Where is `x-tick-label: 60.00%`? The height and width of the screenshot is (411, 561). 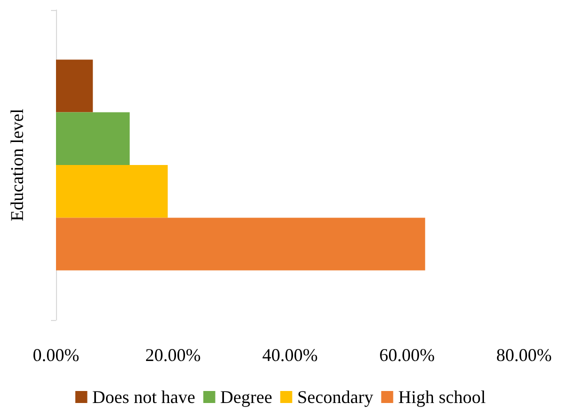
x-tick-label: 60.00% is located at coordinates (407, 355).